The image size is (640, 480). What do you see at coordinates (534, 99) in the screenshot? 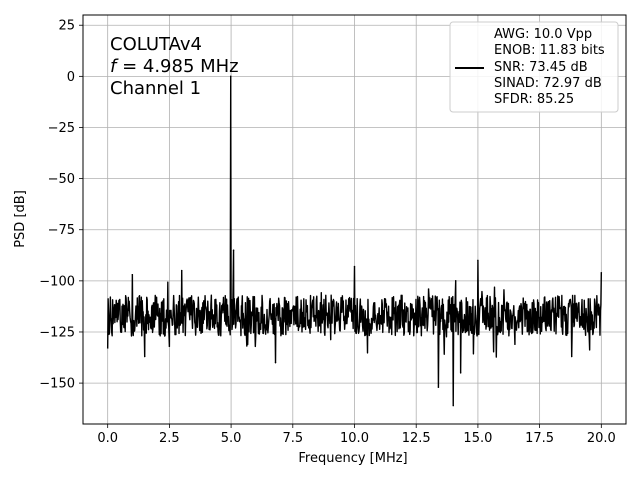
I see `legend-entry-sfdr: SFDR: 85.25` at bounding box center [534, 99].